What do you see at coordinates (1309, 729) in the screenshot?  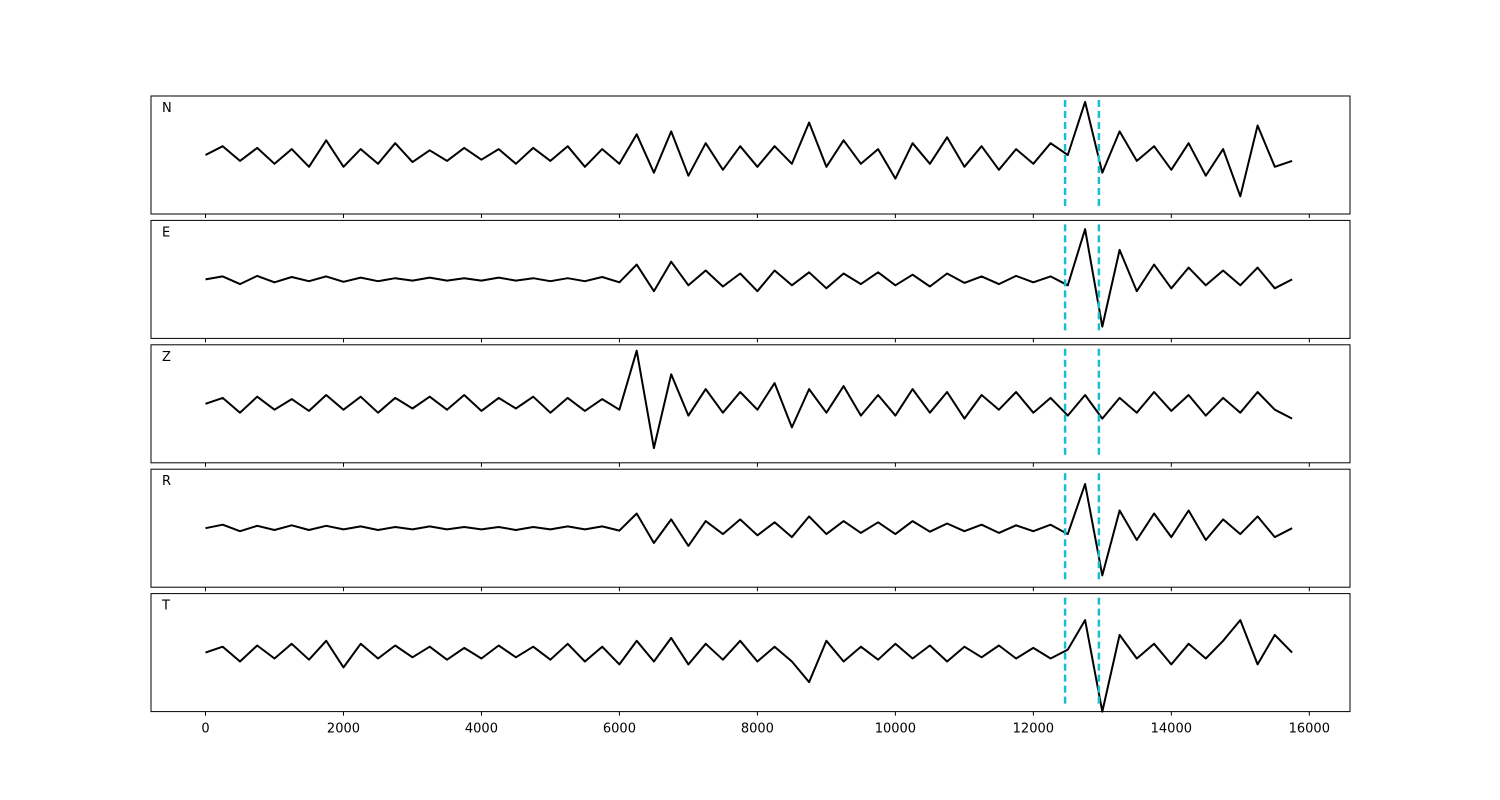 I see `x-tick-label: 16000` at bounding box center [1309, 729].